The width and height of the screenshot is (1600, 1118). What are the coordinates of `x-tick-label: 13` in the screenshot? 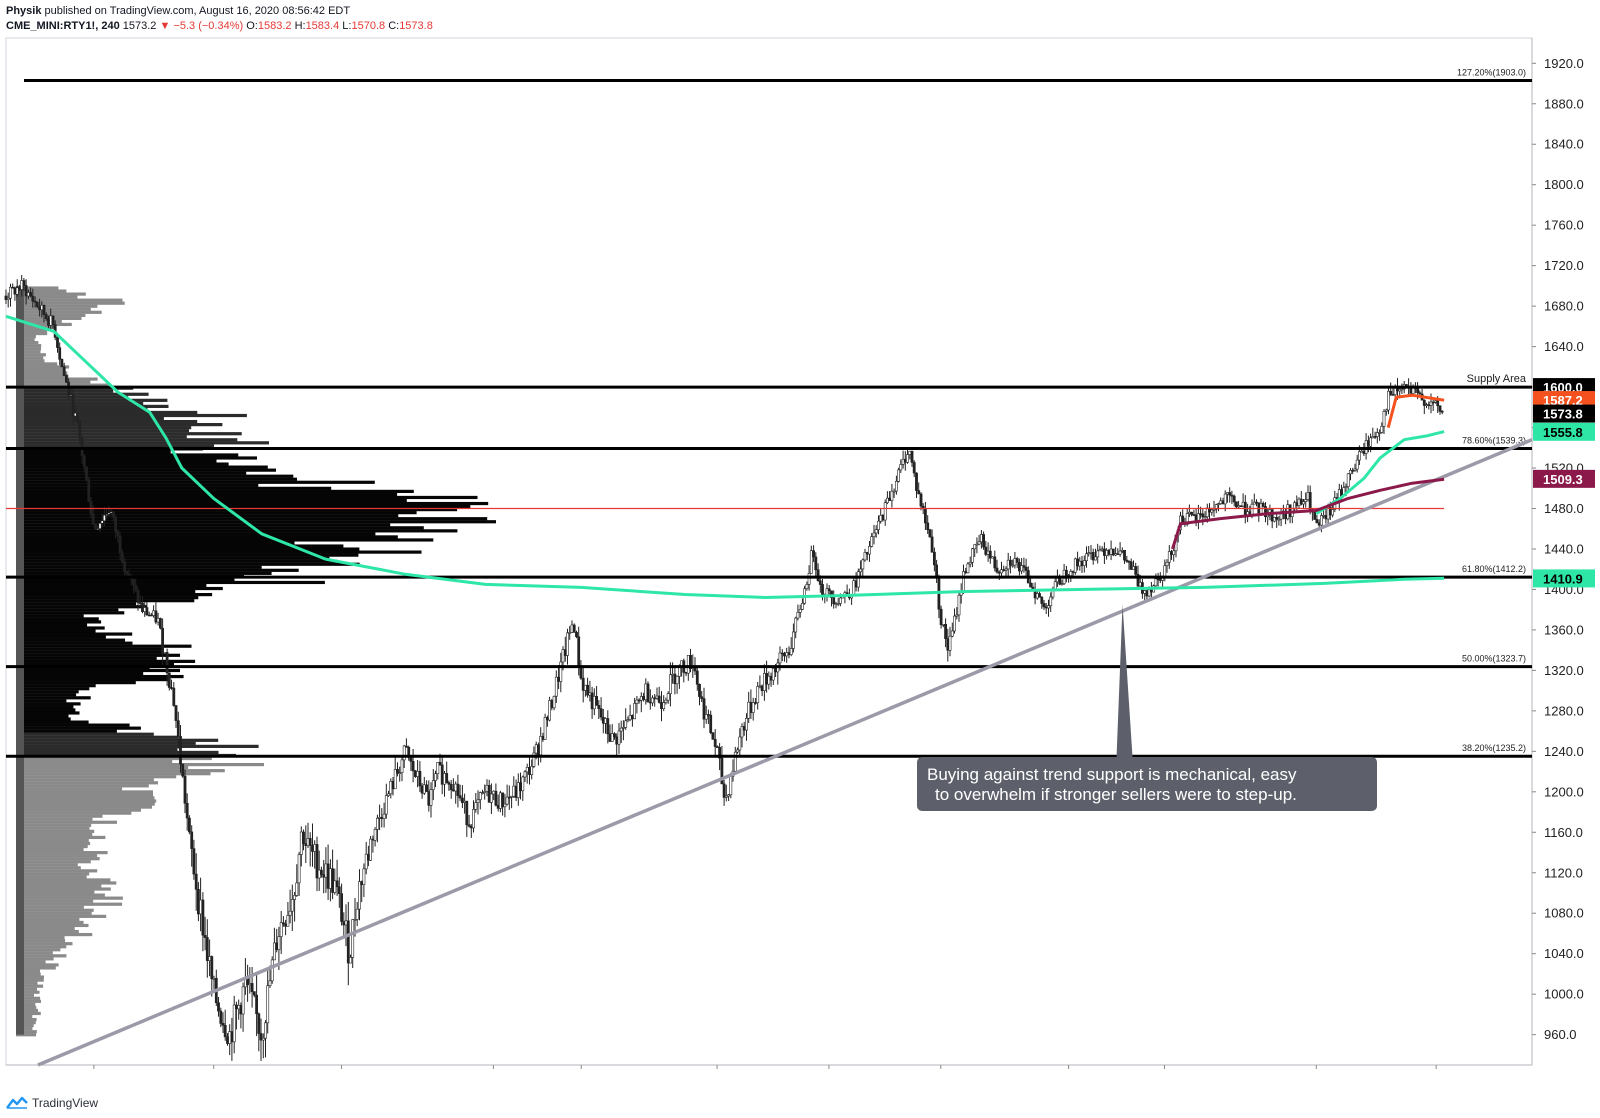 It's located at (1164, 1074).